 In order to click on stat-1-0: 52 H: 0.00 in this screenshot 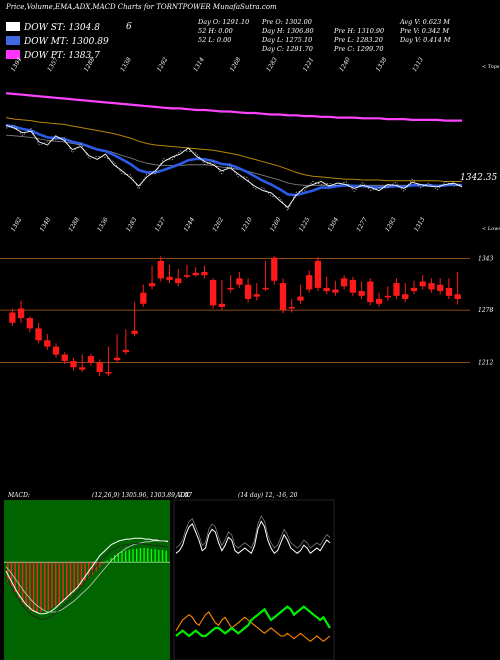, I will do `click(215, 31)`.